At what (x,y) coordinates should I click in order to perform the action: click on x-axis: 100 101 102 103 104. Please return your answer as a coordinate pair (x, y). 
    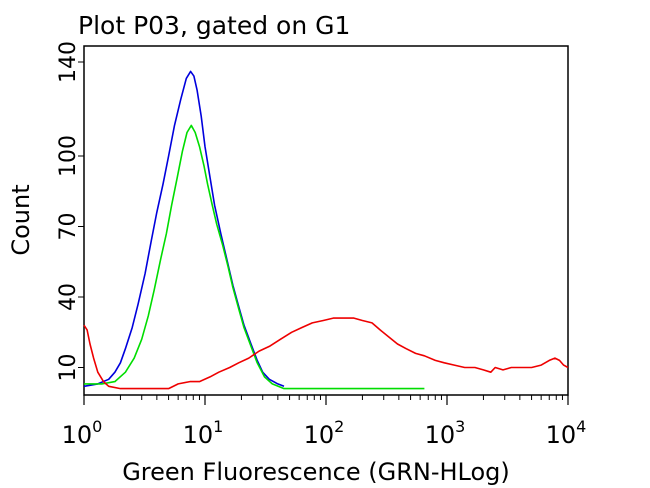
    Looking at the image, I should click on (324, 422).